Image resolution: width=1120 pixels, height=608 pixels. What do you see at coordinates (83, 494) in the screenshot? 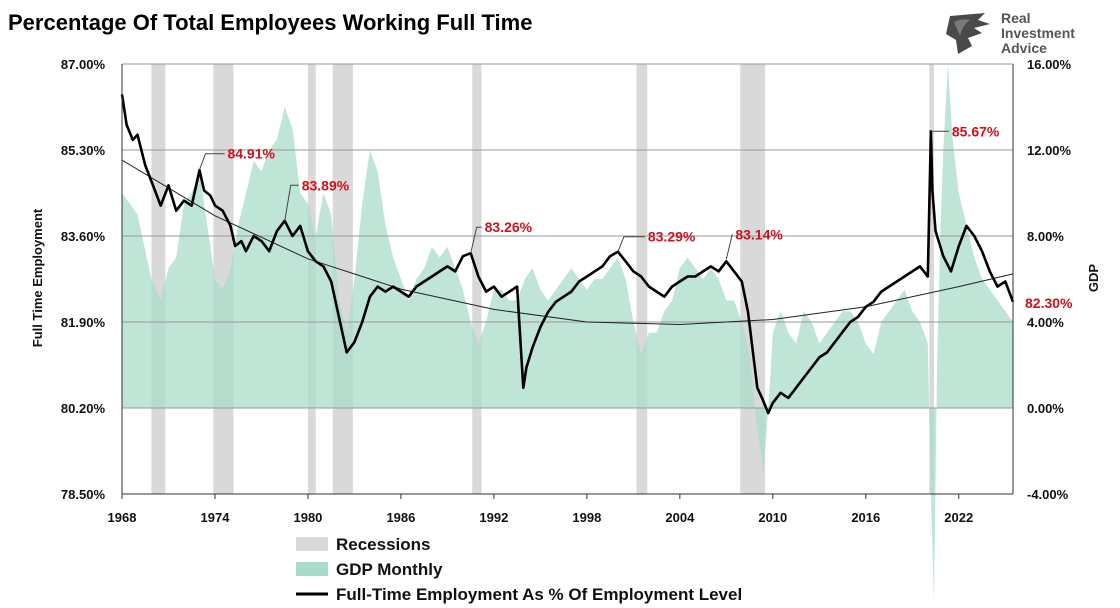
I see `y-left-tick-label-5: 78.50%` at bounding box center [83, 494].